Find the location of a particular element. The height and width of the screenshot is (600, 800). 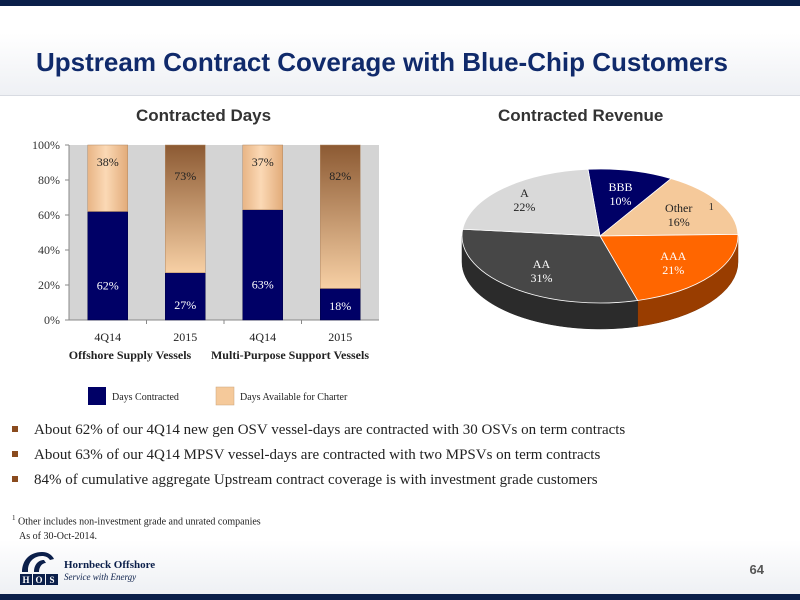

horse-icon-mane is located at coordinates (40, 566).